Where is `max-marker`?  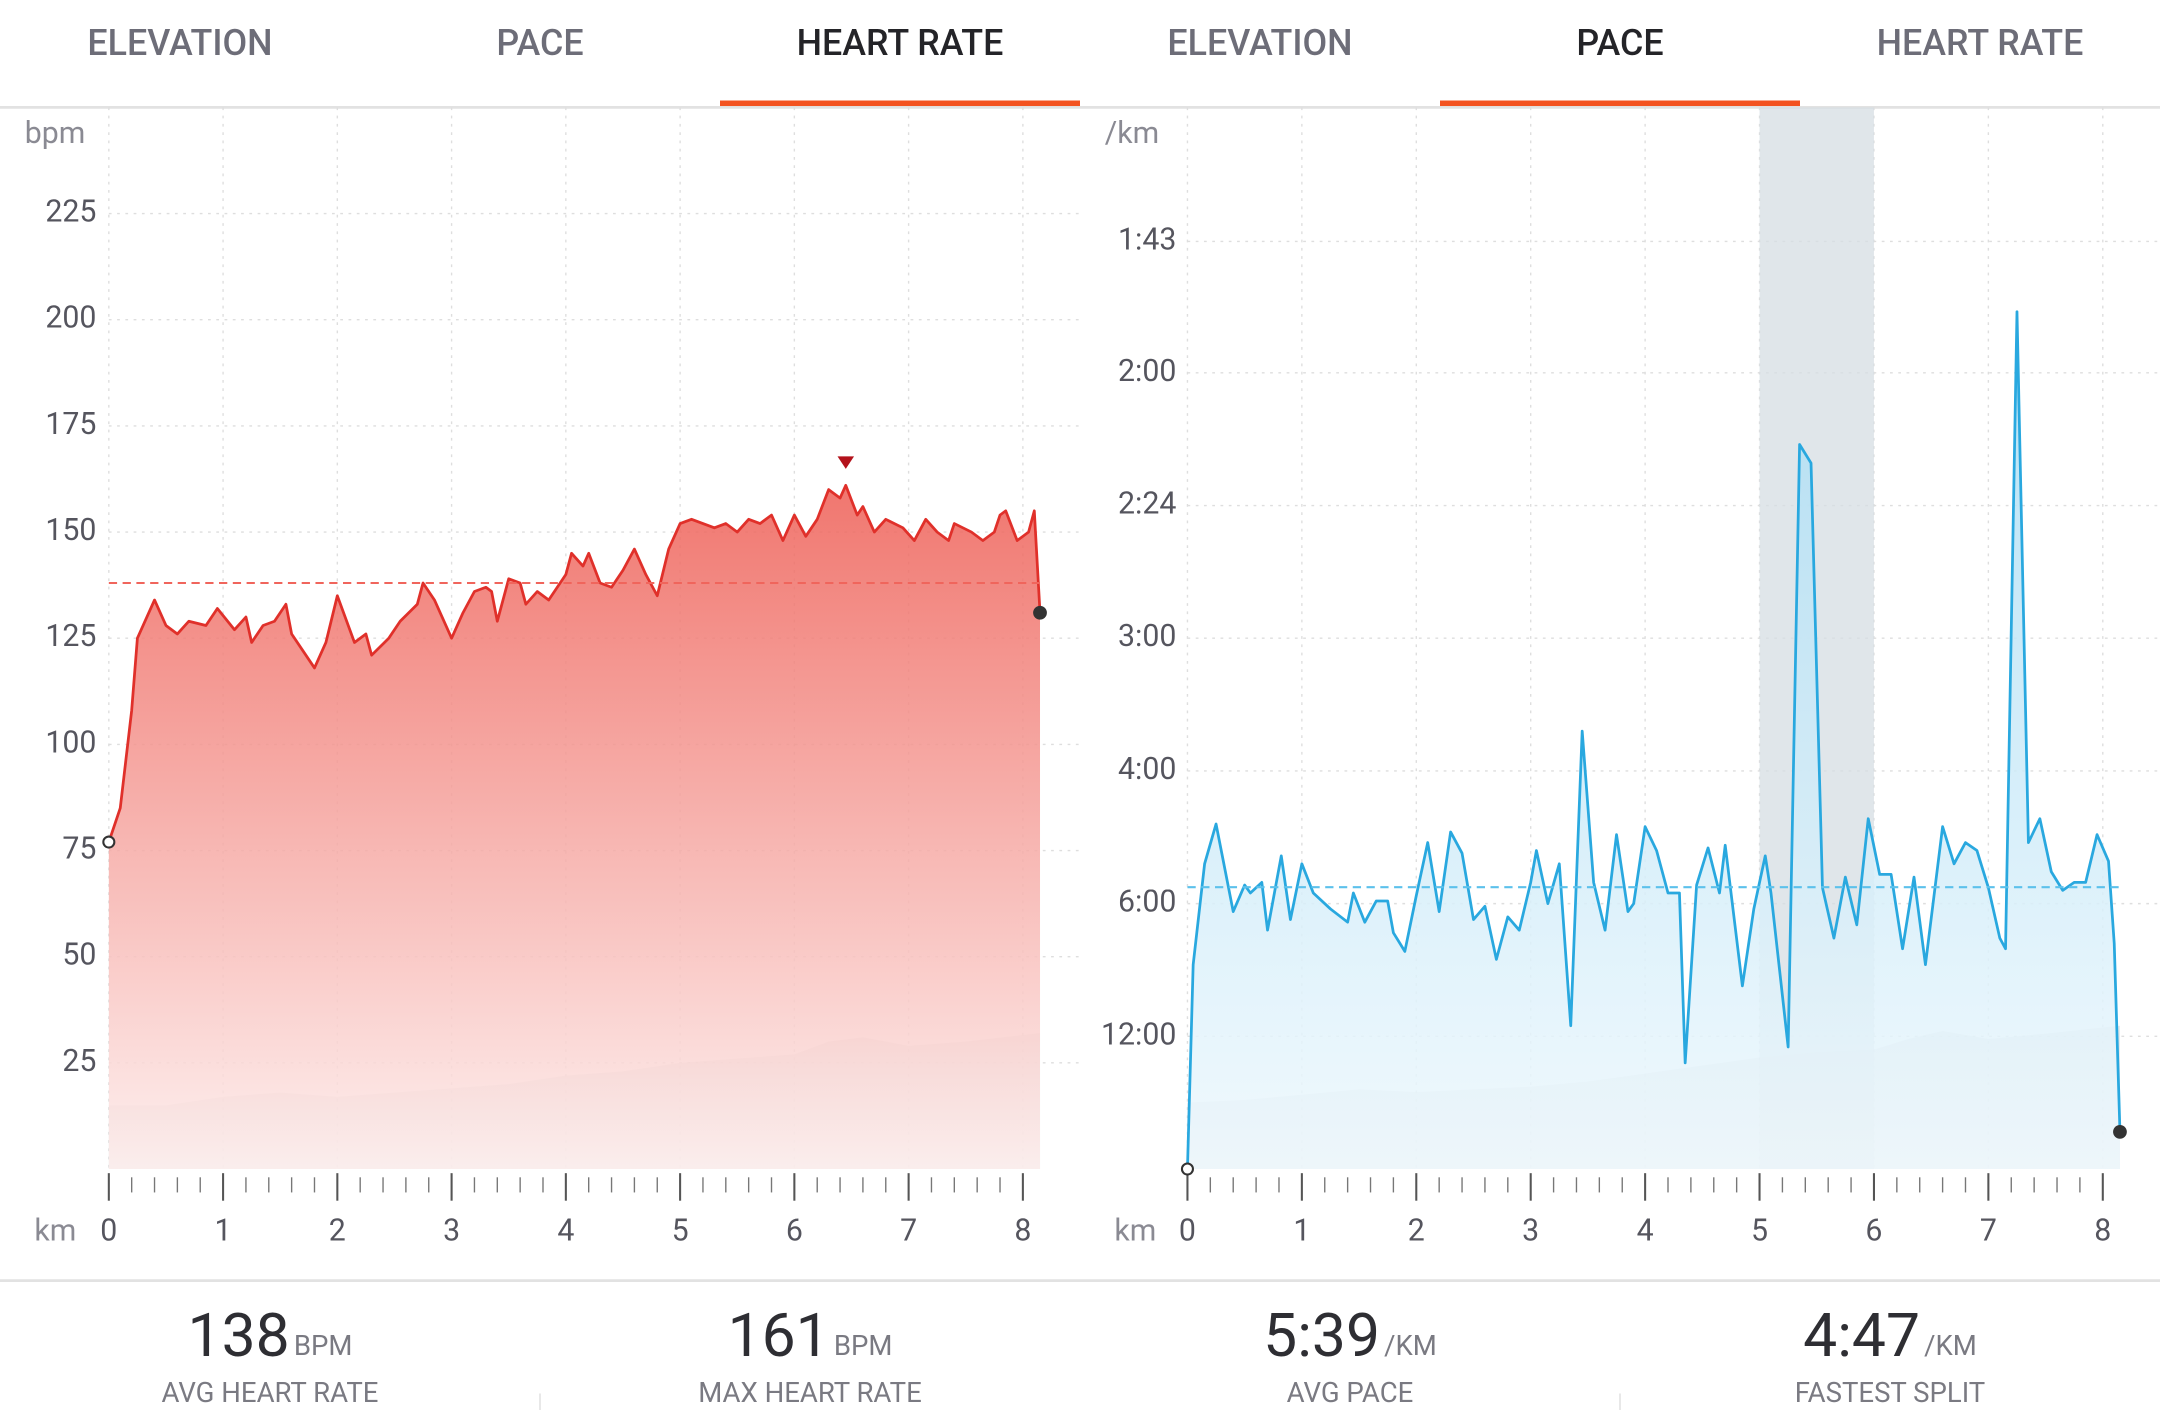
max-marker is located at coordinates (846, 462).